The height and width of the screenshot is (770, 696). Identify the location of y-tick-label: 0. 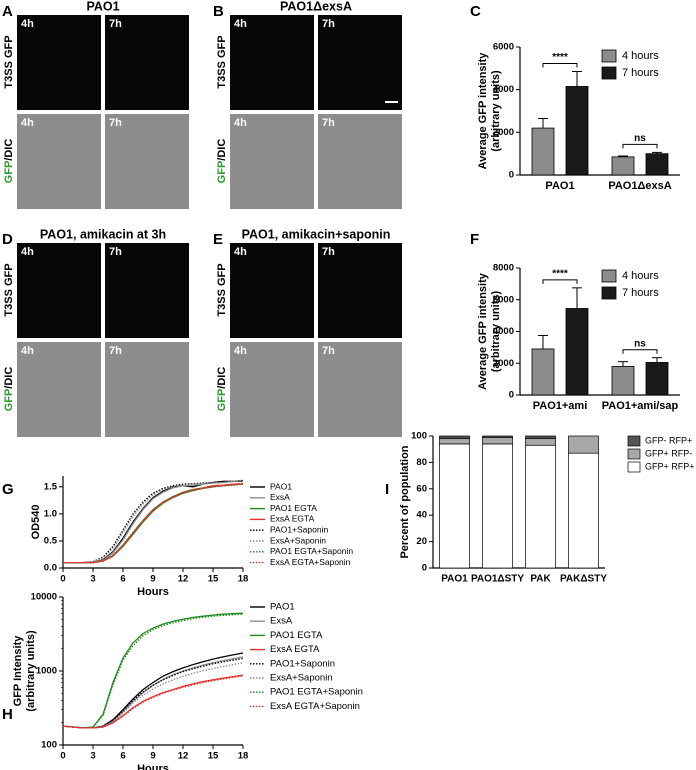
(511, 175).